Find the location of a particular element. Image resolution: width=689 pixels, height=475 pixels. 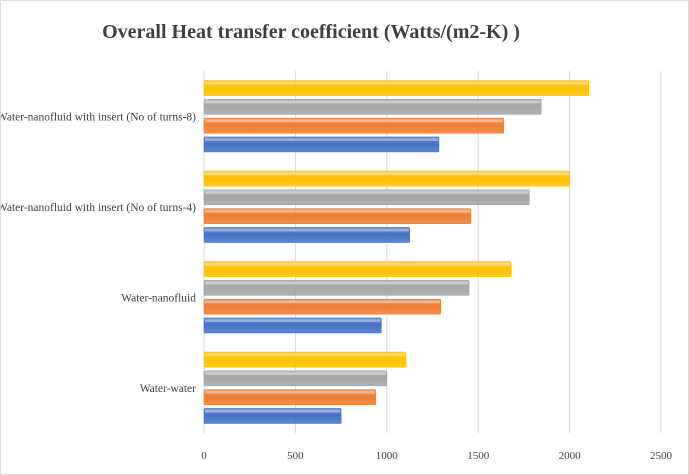

x-tick-label: 500 is located at coordinates (295, 456).